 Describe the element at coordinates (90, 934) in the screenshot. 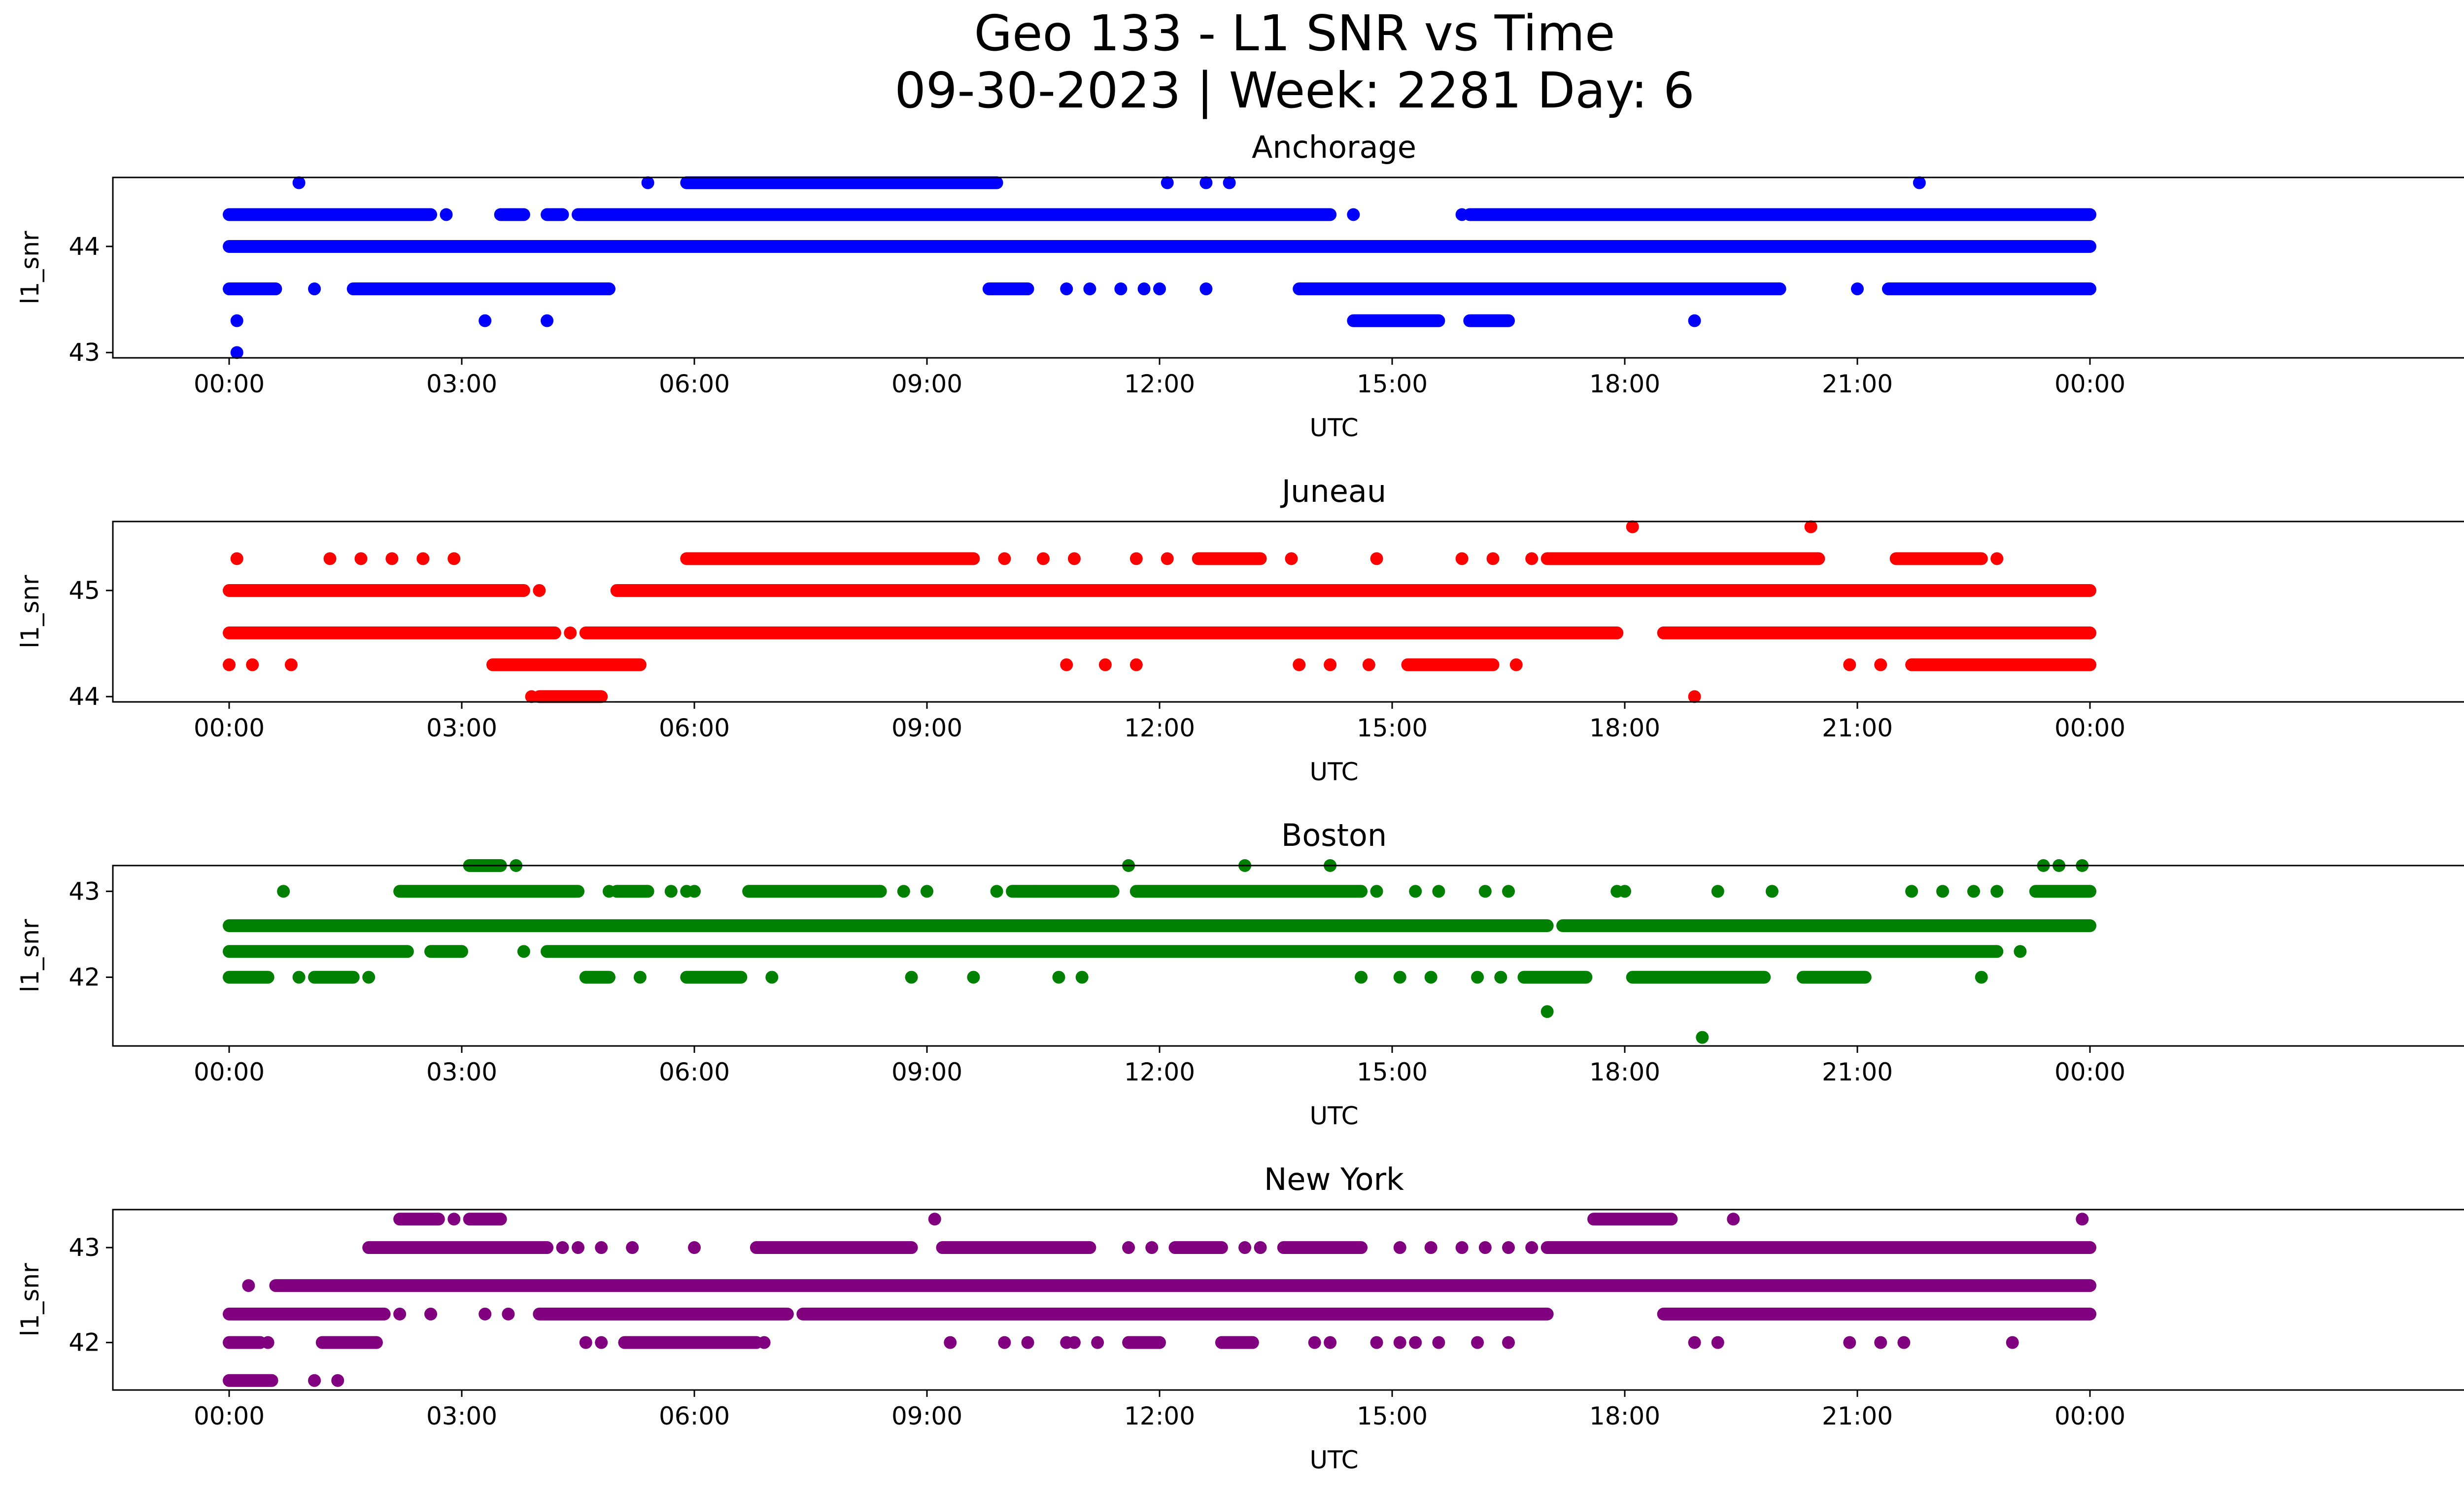

I see `y-axis: 42 43` at that location.